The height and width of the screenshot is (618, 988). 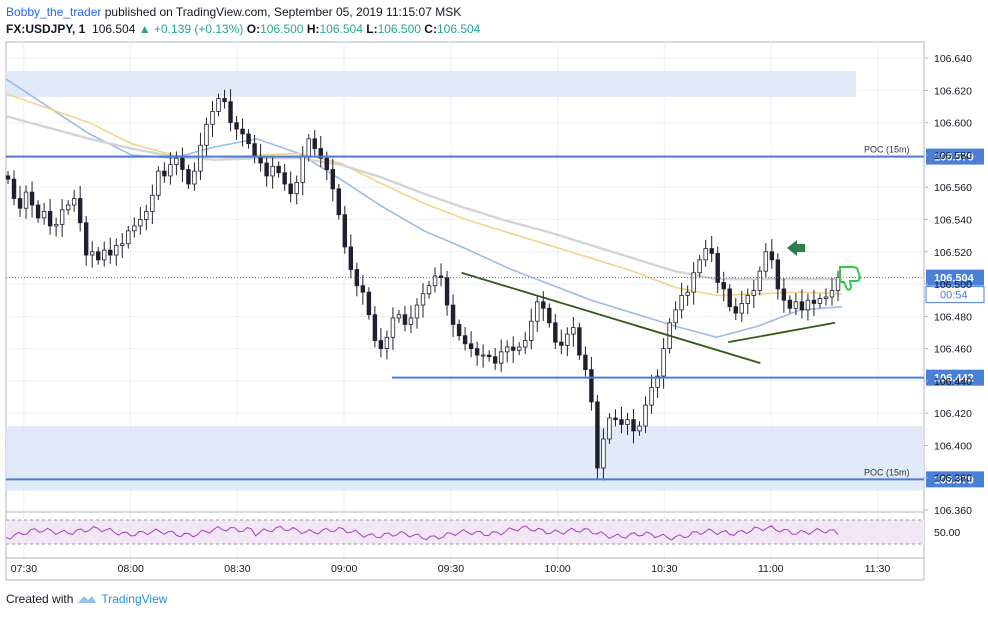 I want to click on tradingview-logo-icon, so click(x=87, y=599).